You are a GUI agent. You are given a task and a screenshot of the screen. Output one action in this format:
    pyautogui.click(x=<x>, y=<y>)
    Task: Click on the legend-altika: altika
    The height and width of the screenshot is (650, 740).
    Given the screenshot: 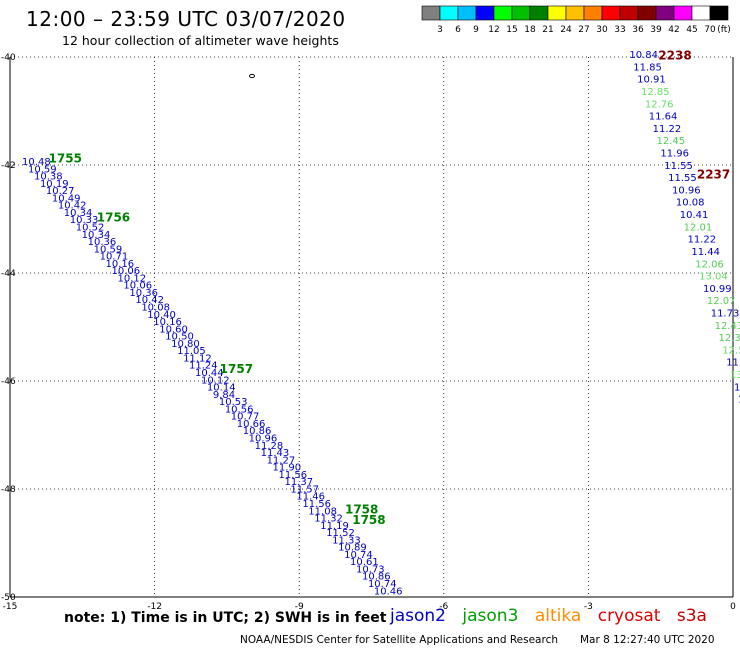 What is the action you would take?
    pyautogui.click(x=558, y=616)
    